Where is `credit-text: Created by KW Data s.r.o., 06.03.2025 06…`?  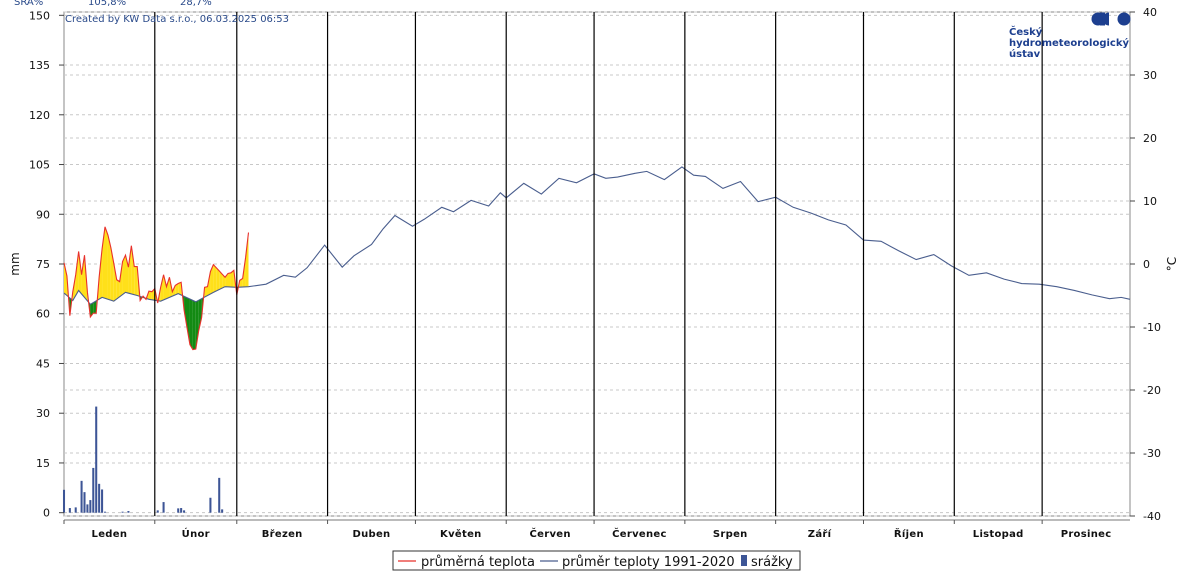
credit-text: Created by KW Data s.r.o., 06.03.2025 06… is located at coordinates (177, 19).